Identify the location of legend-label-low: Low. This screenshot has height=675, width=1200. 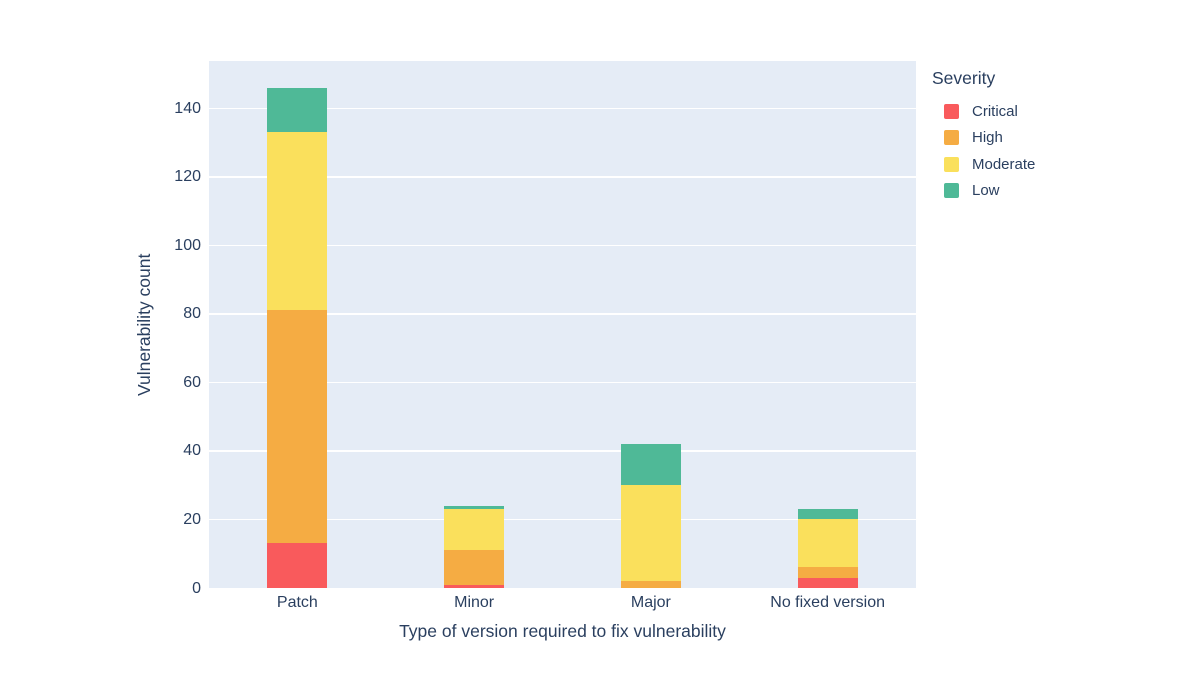
(986, 191).